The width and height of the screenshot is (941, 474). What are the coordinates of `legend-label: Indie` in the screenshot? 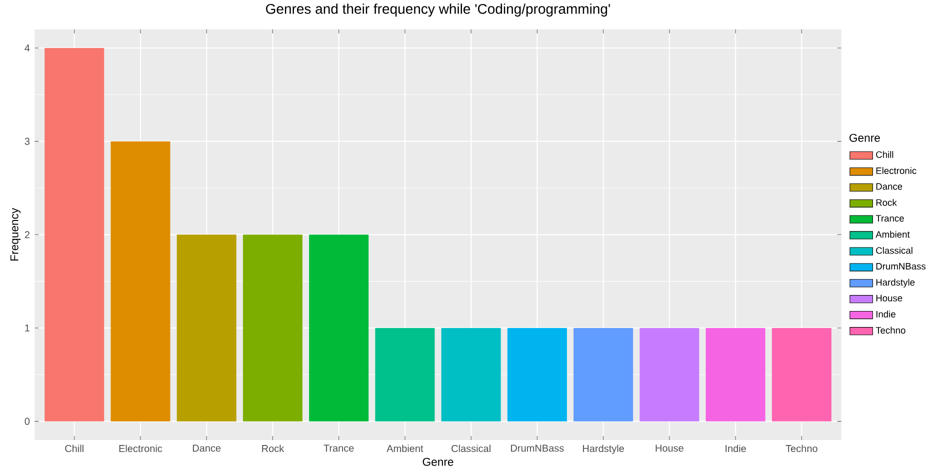 It's located at (886, 314).